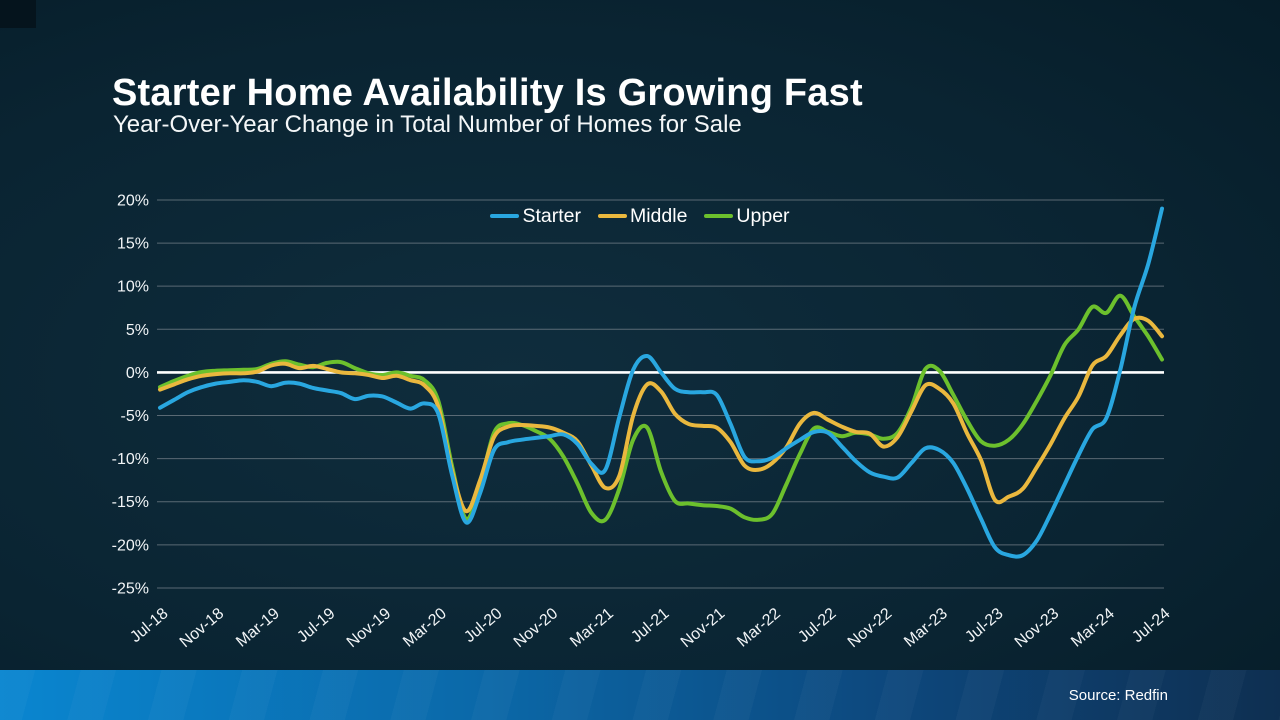 This screenshot has width=1280, height=720. What do you see at coordinates (612, 216) in the screenshot?
I see `legend-swatch-middle` at bounding box center [612, 216].